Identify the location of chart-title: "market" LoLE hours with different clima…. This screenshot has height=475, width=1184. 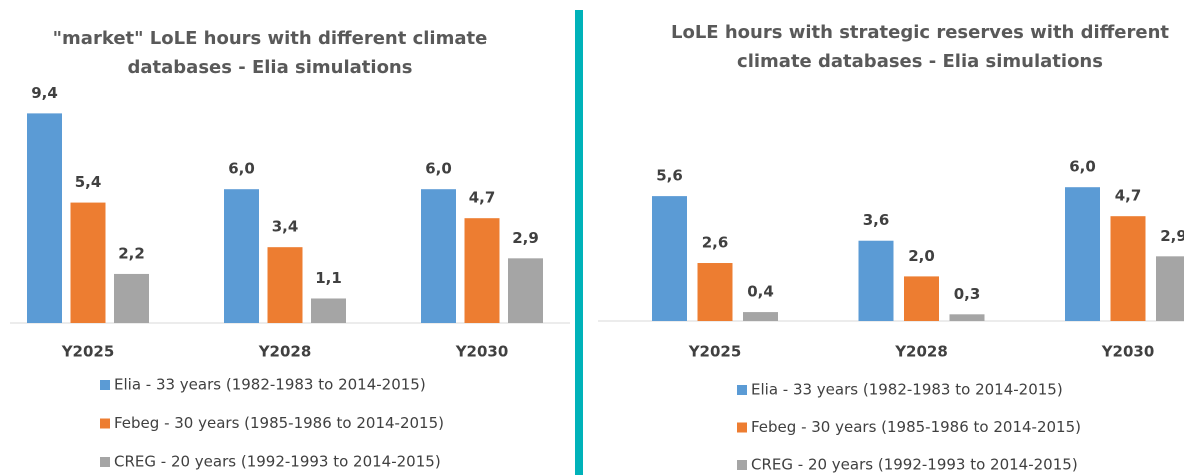
(270, 53).